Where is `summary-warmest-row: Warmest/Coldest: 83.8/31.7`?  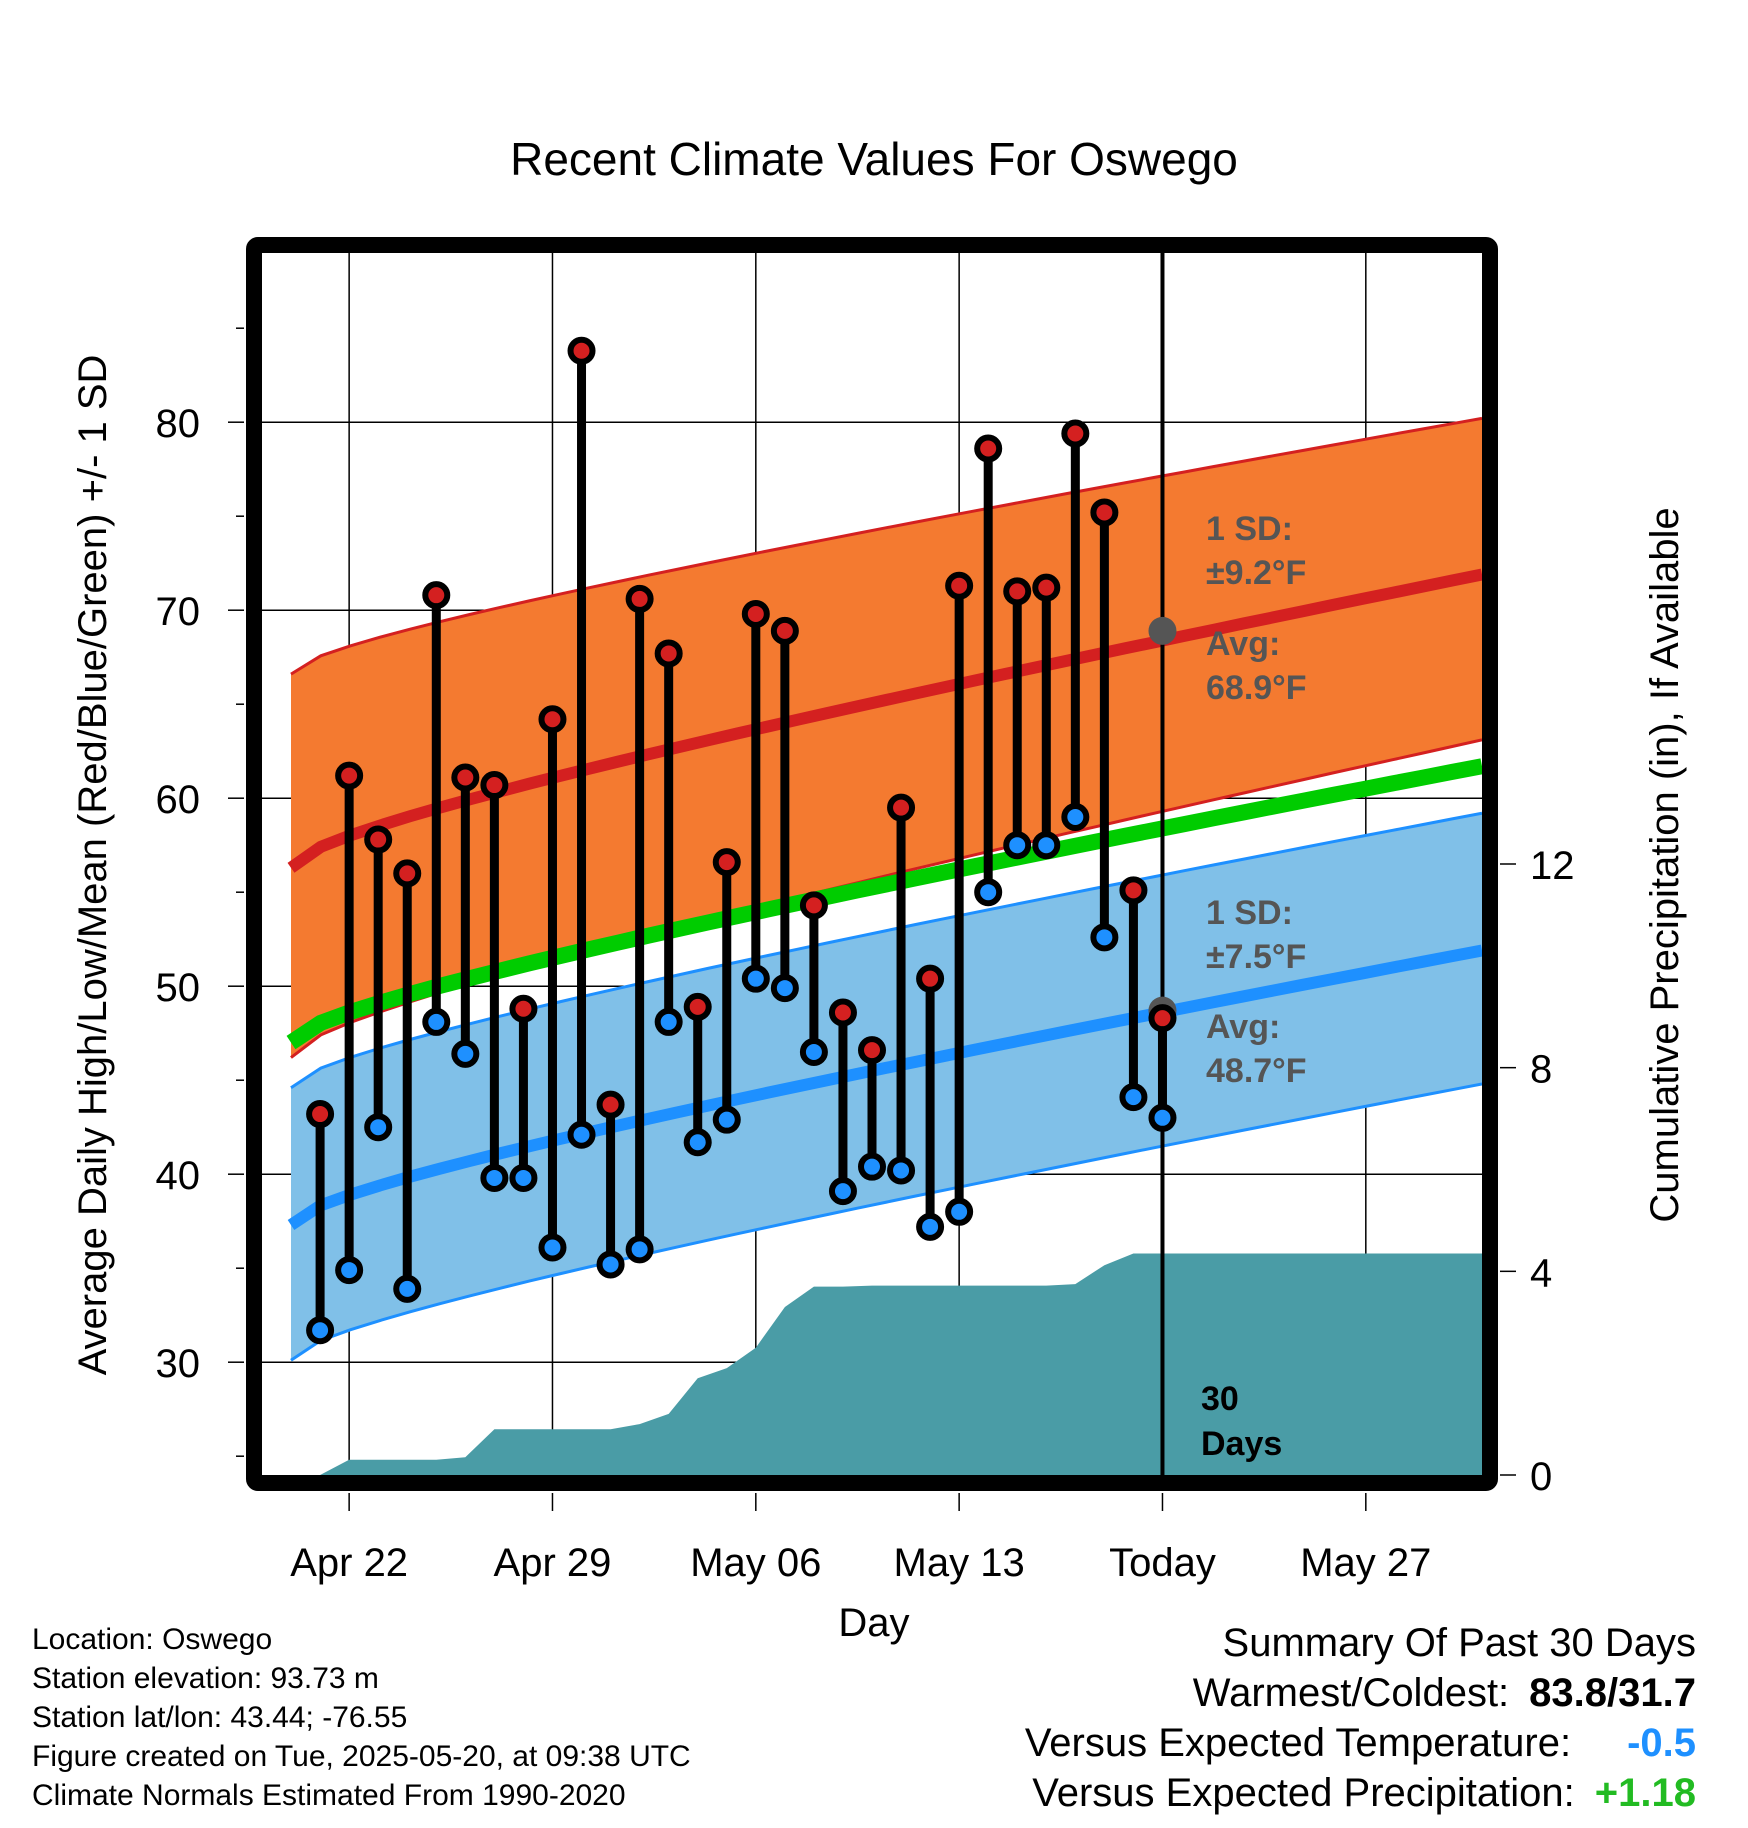
summary-warmest-row: Warmest/Coldest: 83.8/31.7 is located at coordinates (1360, 1693).